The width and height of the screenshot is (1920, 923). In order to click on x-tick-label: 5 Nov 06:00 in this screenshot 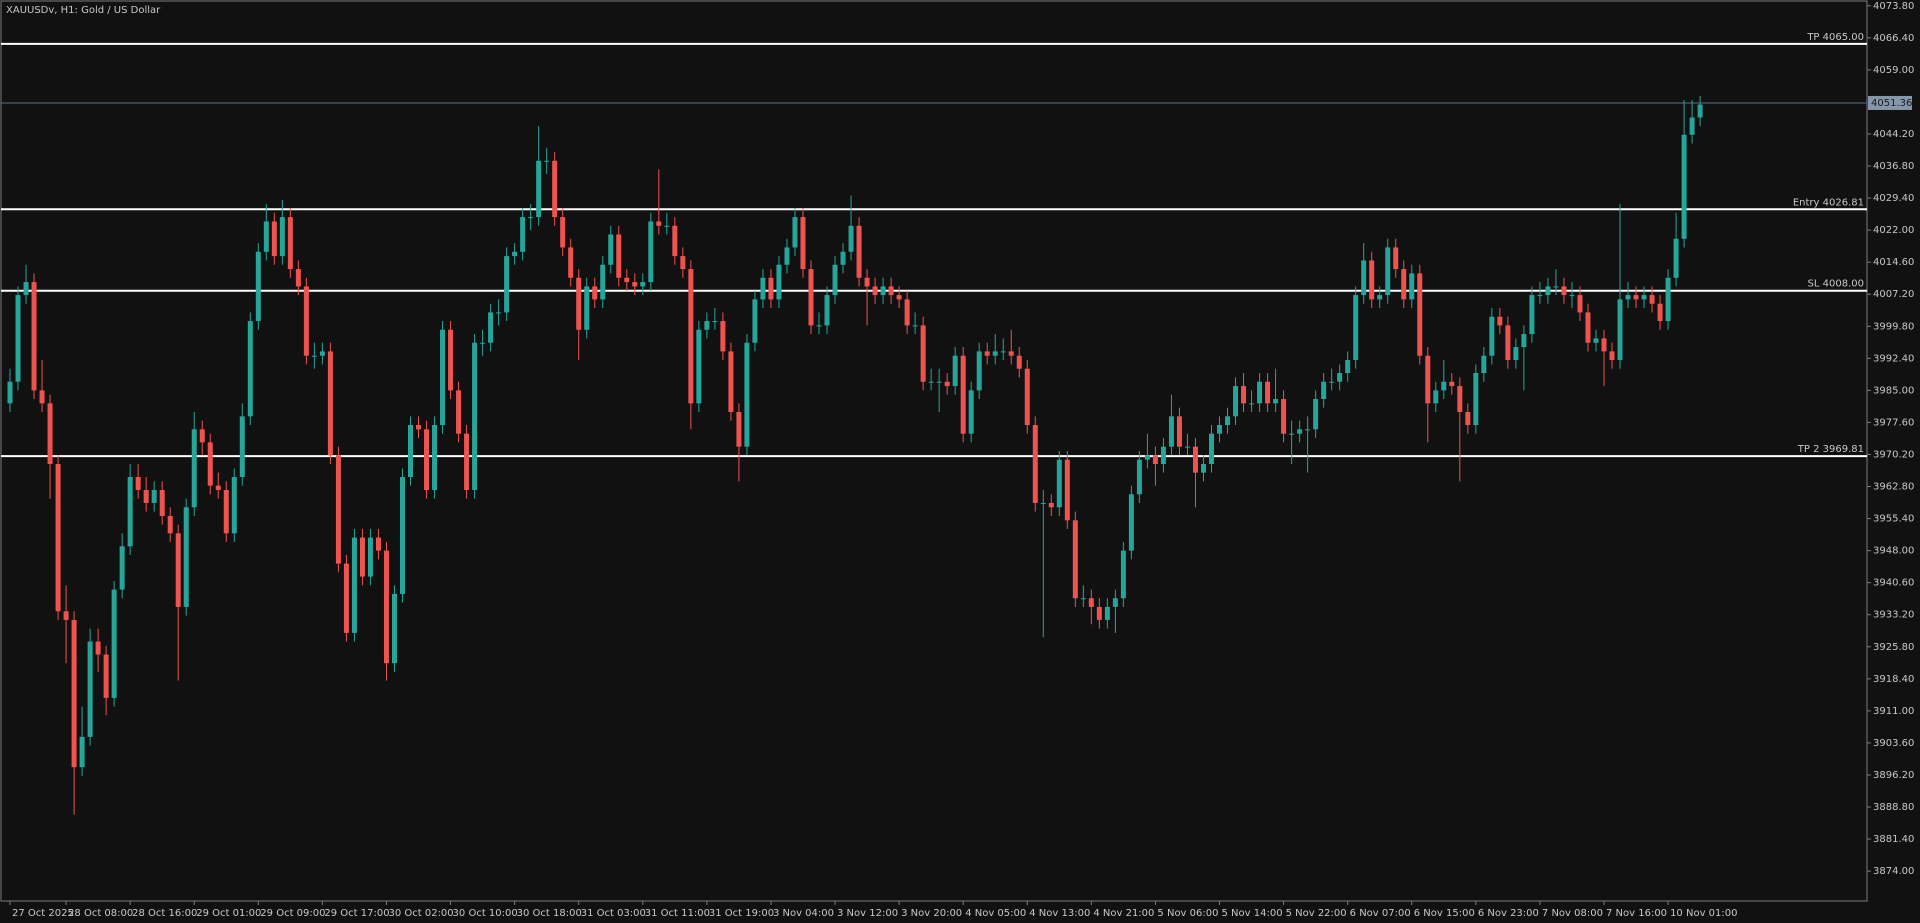, I will do `click(1187, 913)`.